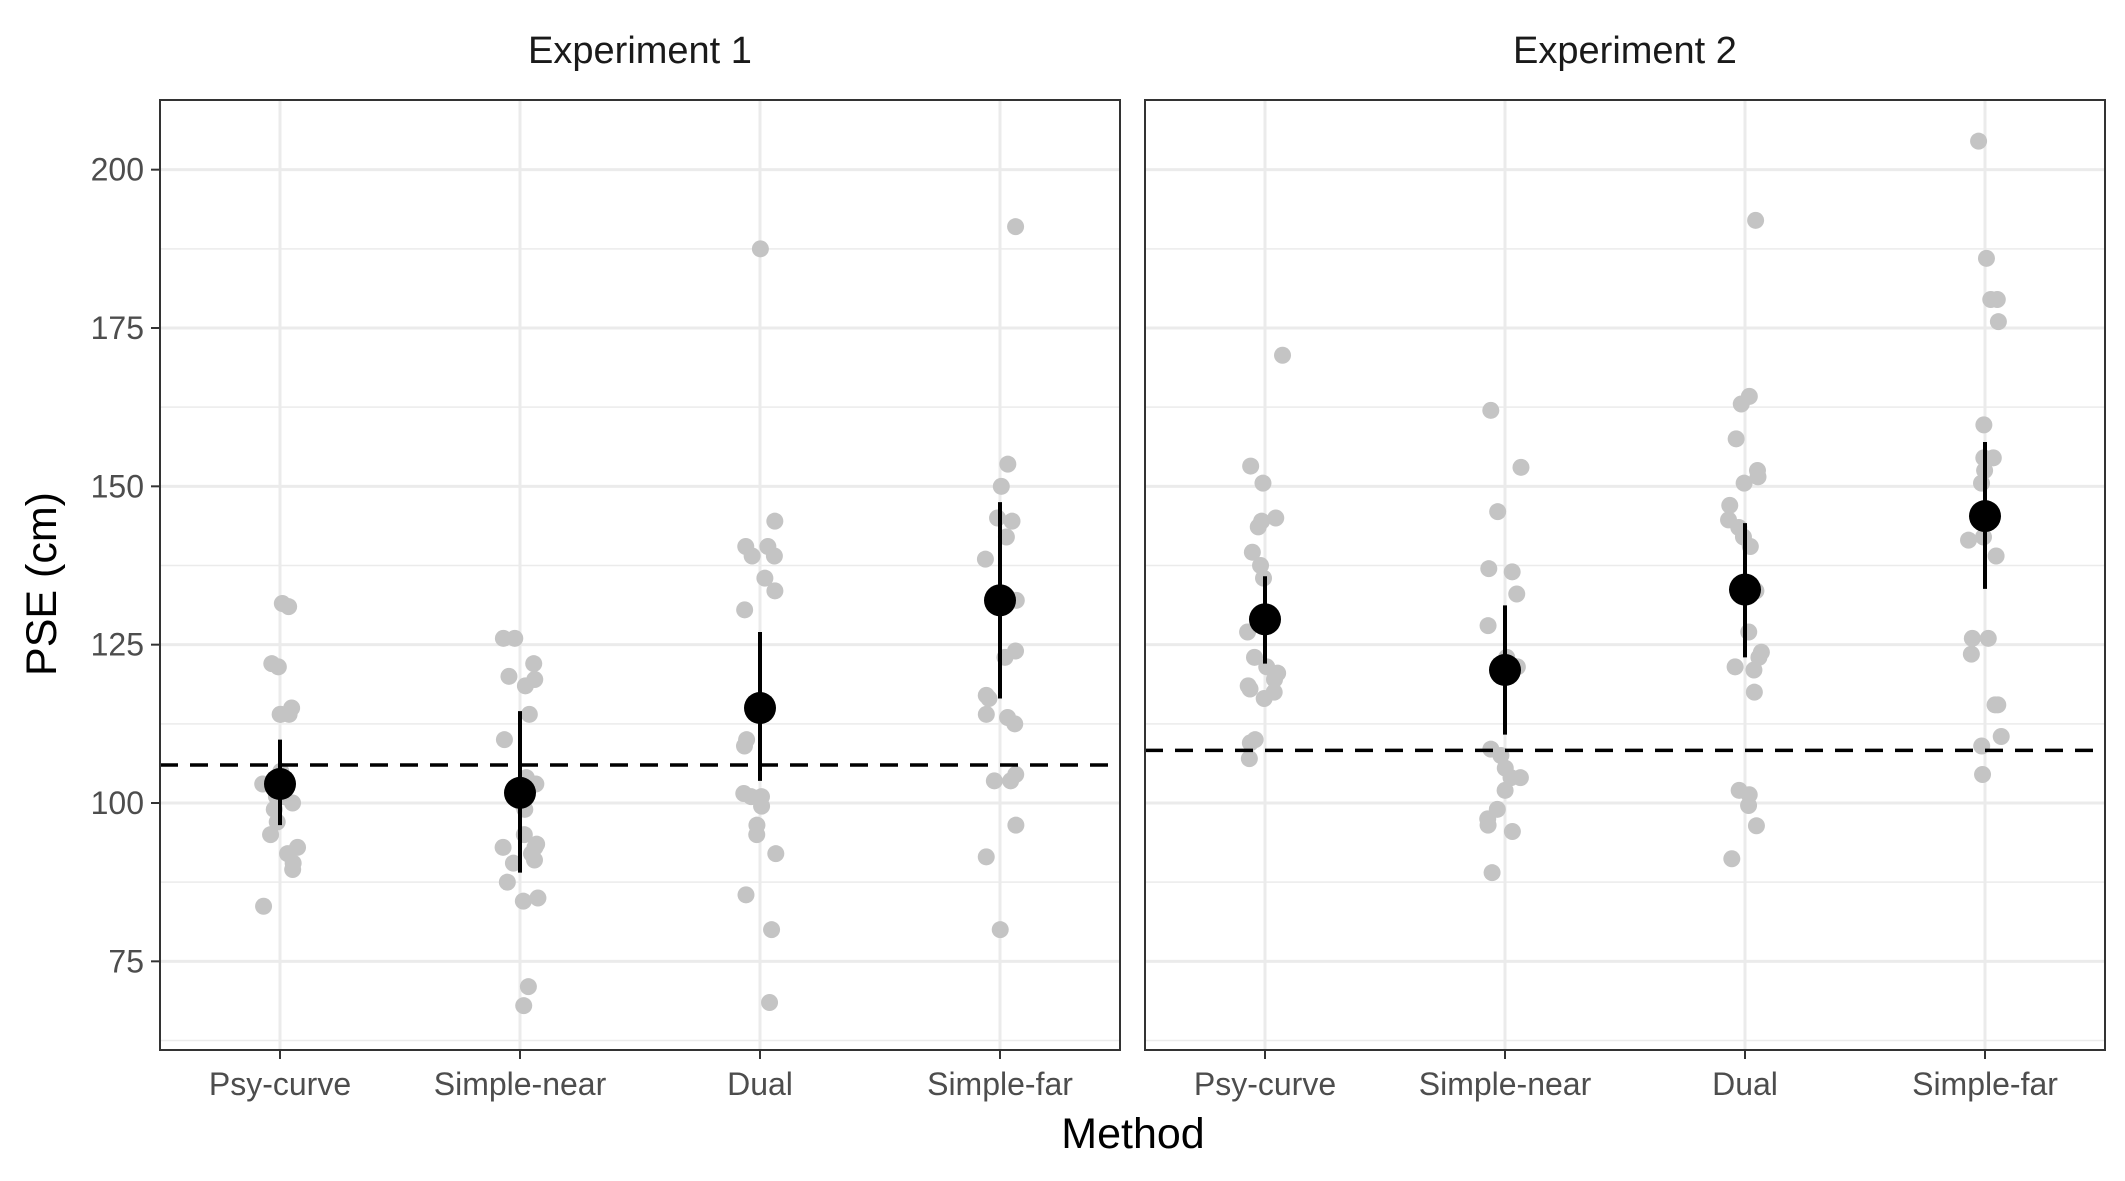 The image size is (2125, 1181). Describe the element at coordinates (42, 584) in the screenshot. I see `y-axis-title: PSE (cm)` at that location.